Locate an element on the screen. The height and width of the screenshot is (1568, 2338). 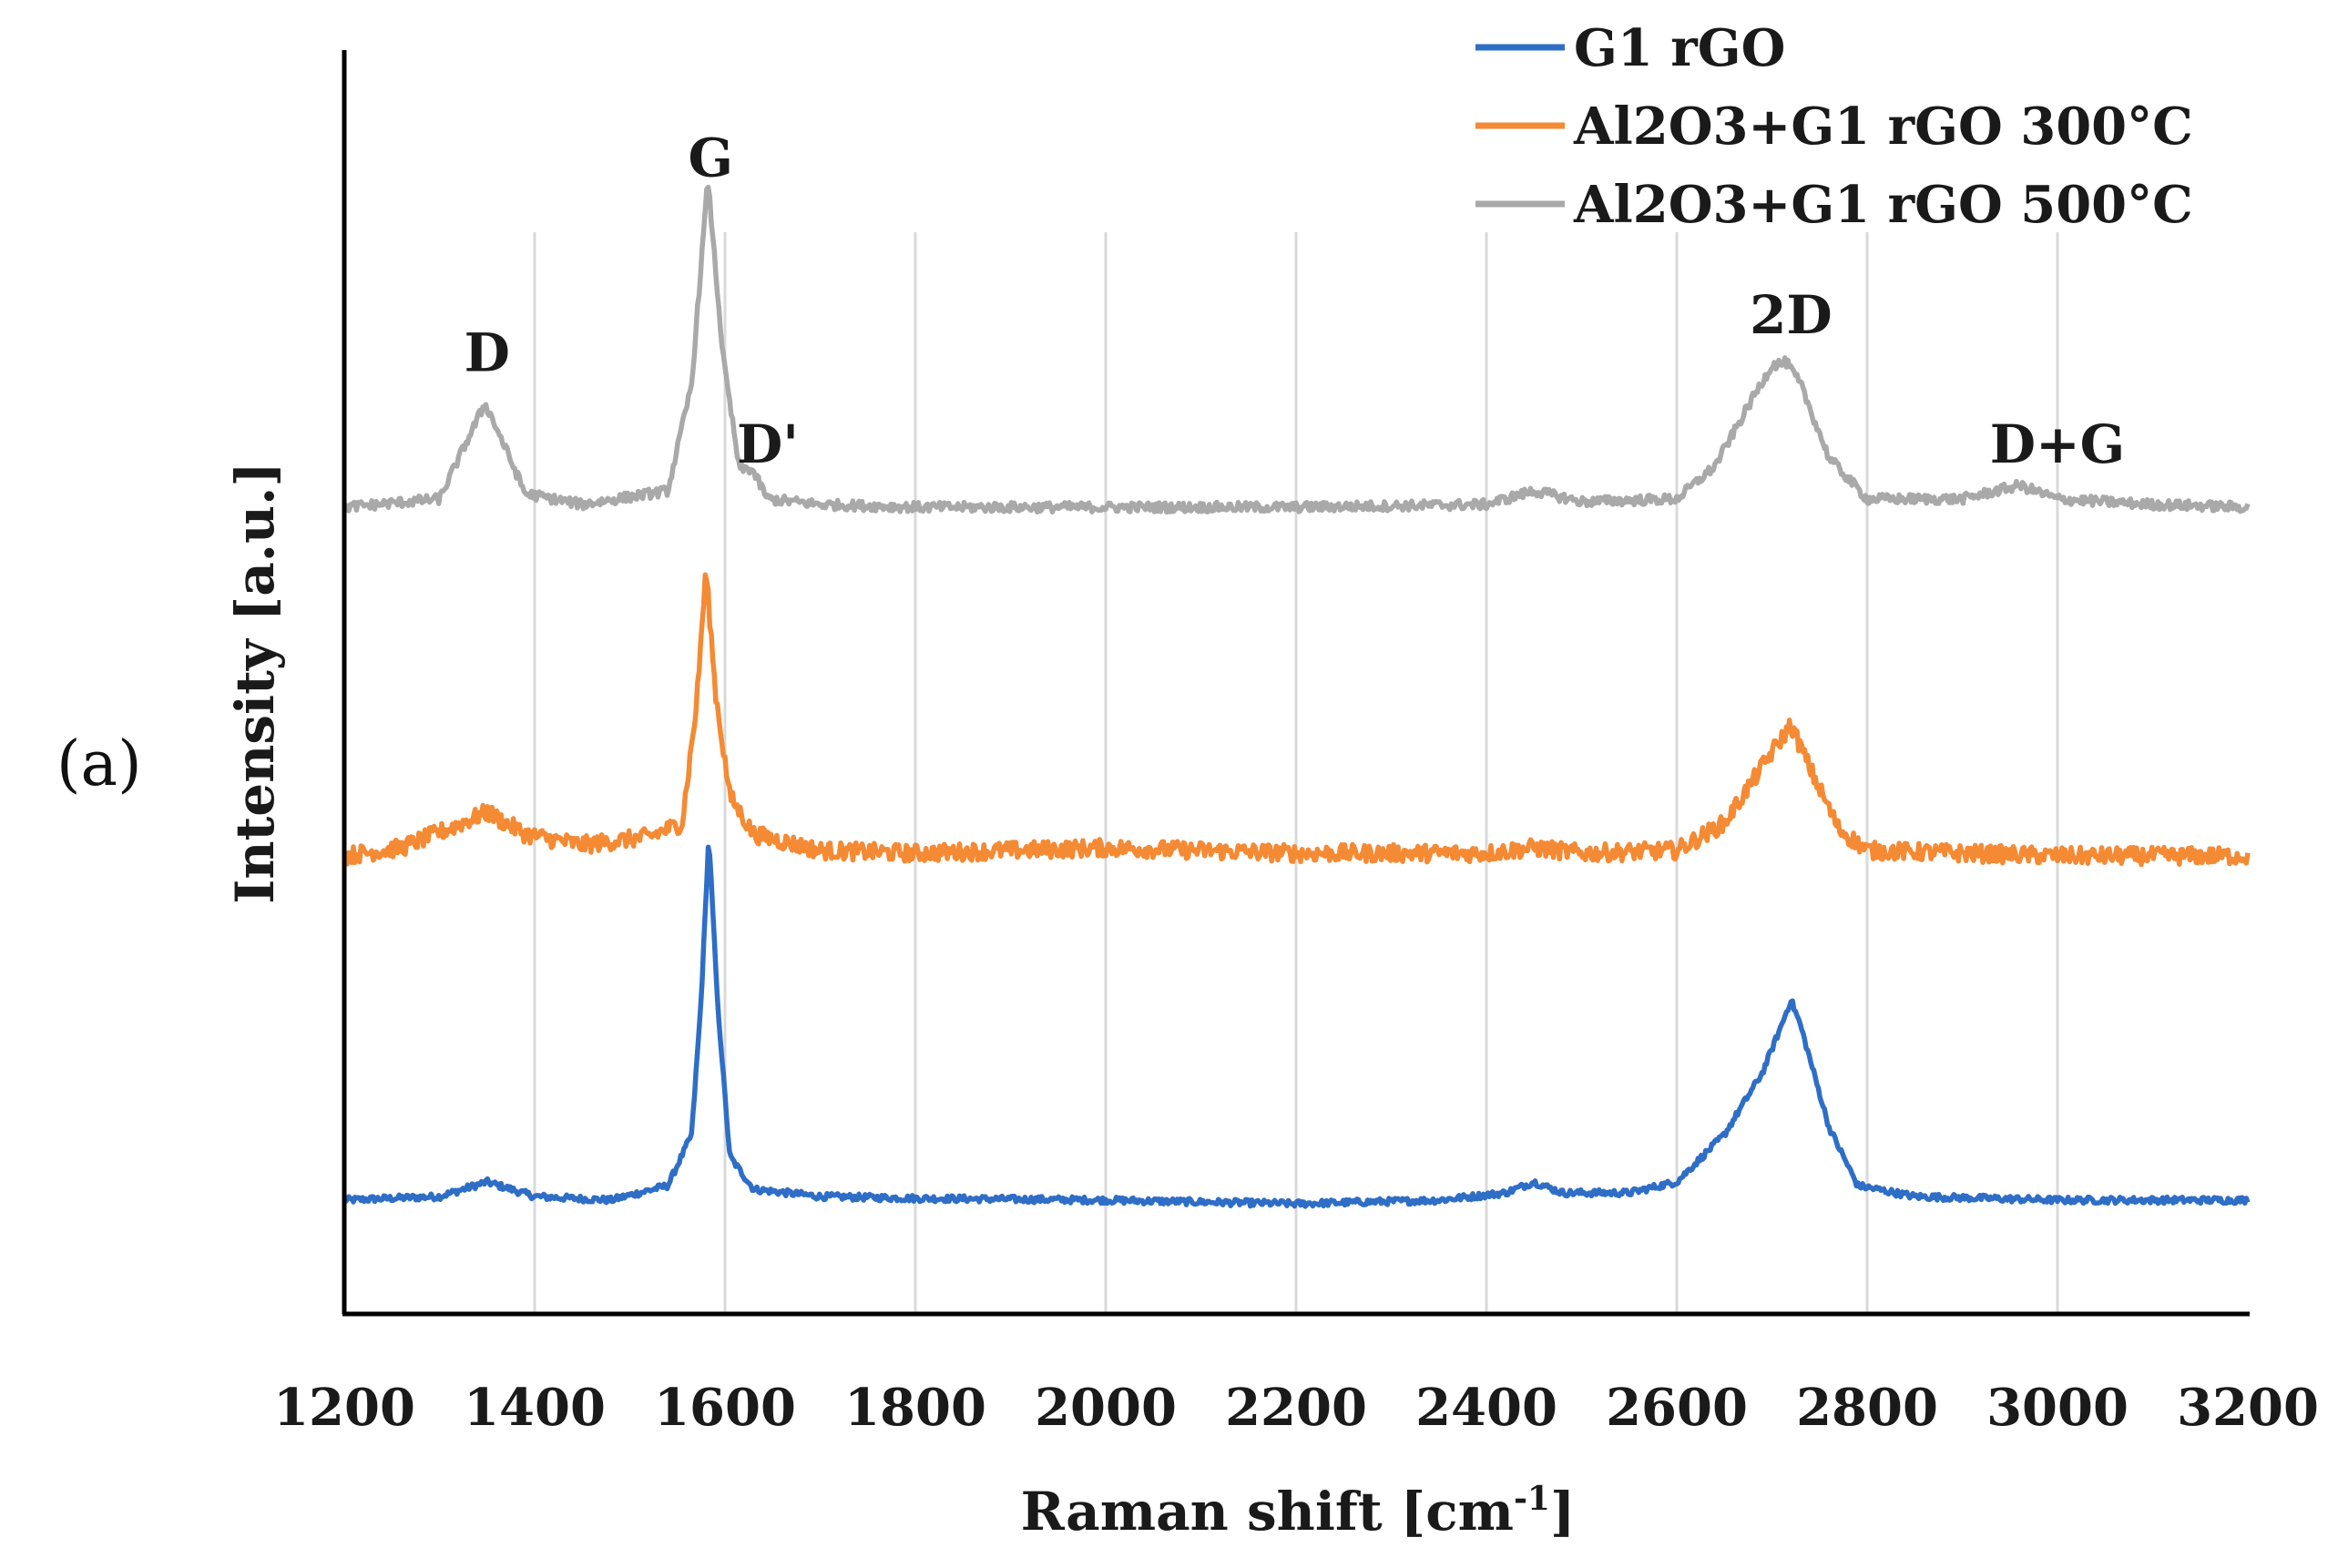
x-tick-label: 1200 is located at coordinates (344, 1408).